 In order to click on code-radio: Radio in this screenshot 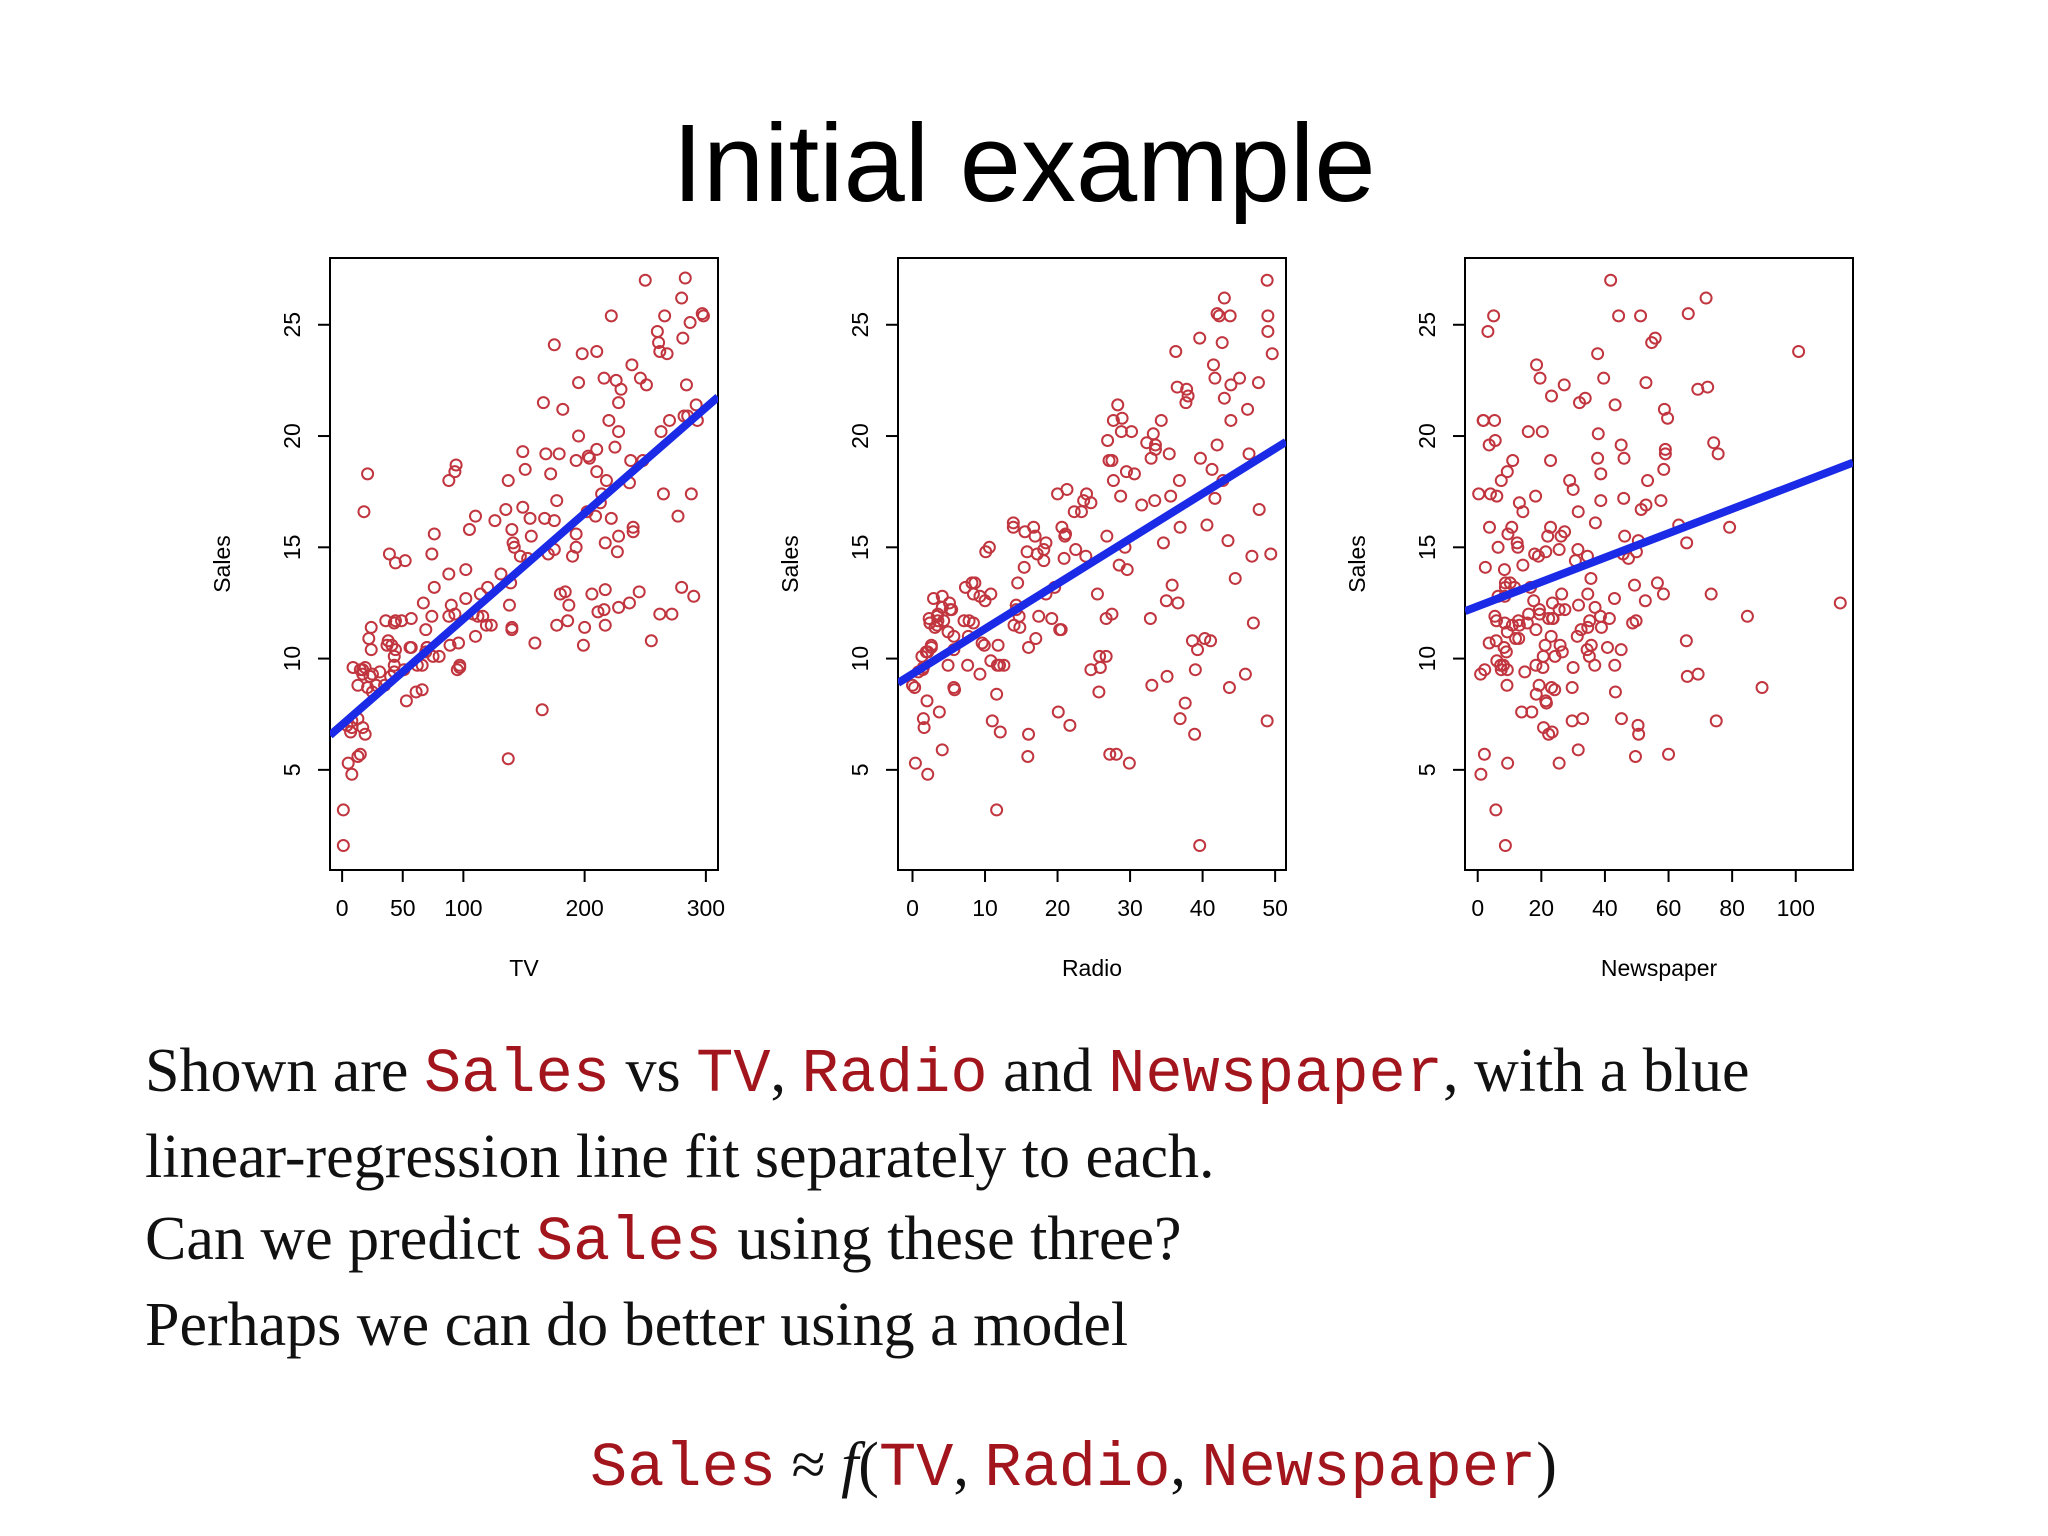, I will do `click(894, 1074)`.